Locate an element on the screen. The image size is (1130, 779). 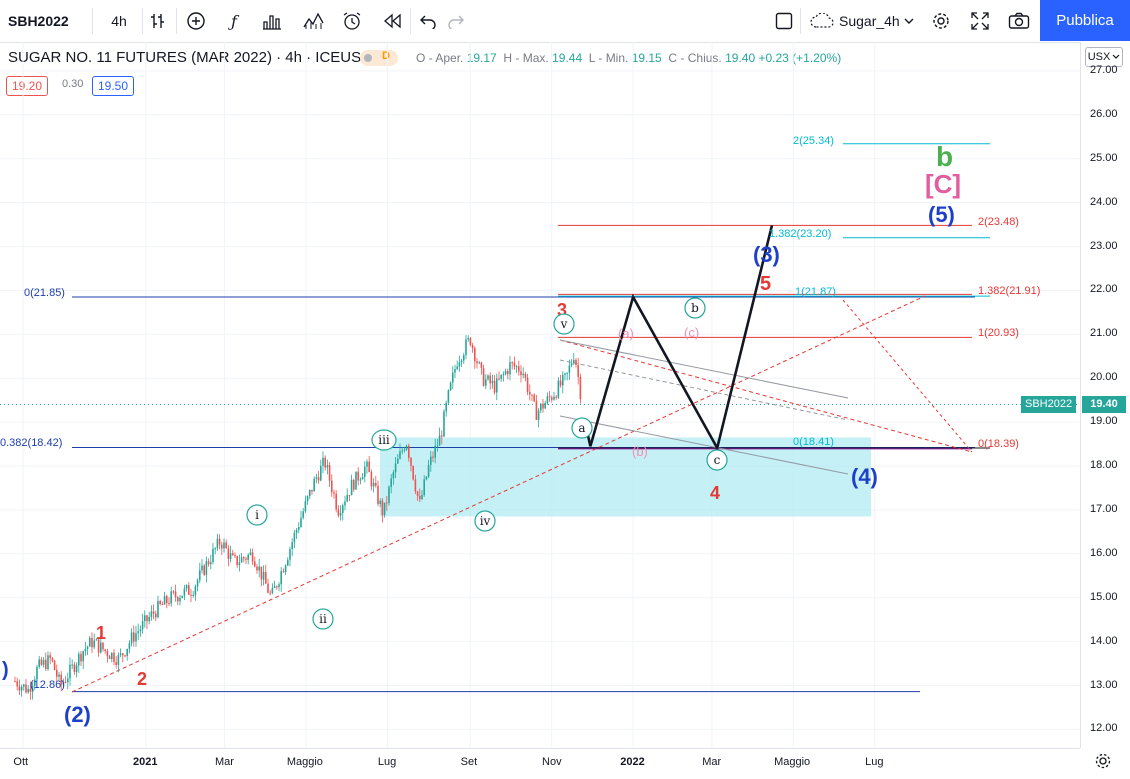
fullscreen-icon is located at coordinates (980, 21).